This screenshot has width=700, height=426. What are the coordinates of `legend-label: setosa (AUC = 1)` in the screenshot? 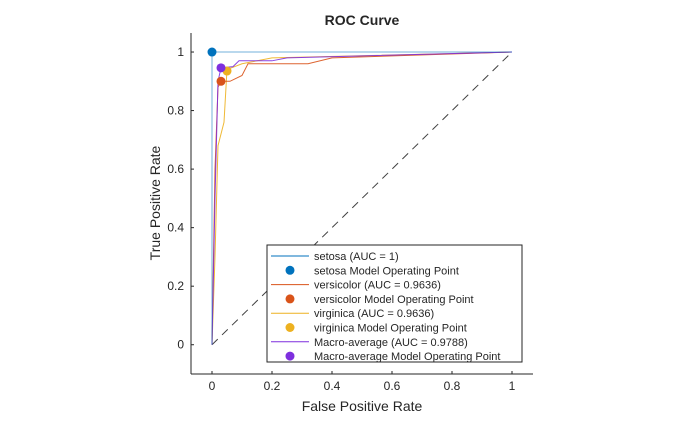 It's located at (356, 257).